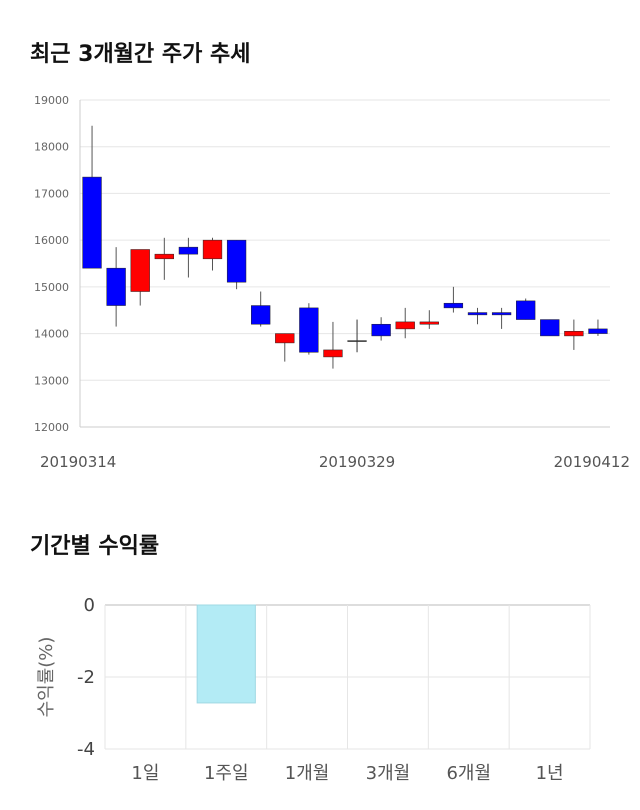 This screenshot has width=640, height=810. What do you see at coordinates (468, 773) in the screenshot?
I see `x-category-label: 6개월` at bounding box center [468, 773].